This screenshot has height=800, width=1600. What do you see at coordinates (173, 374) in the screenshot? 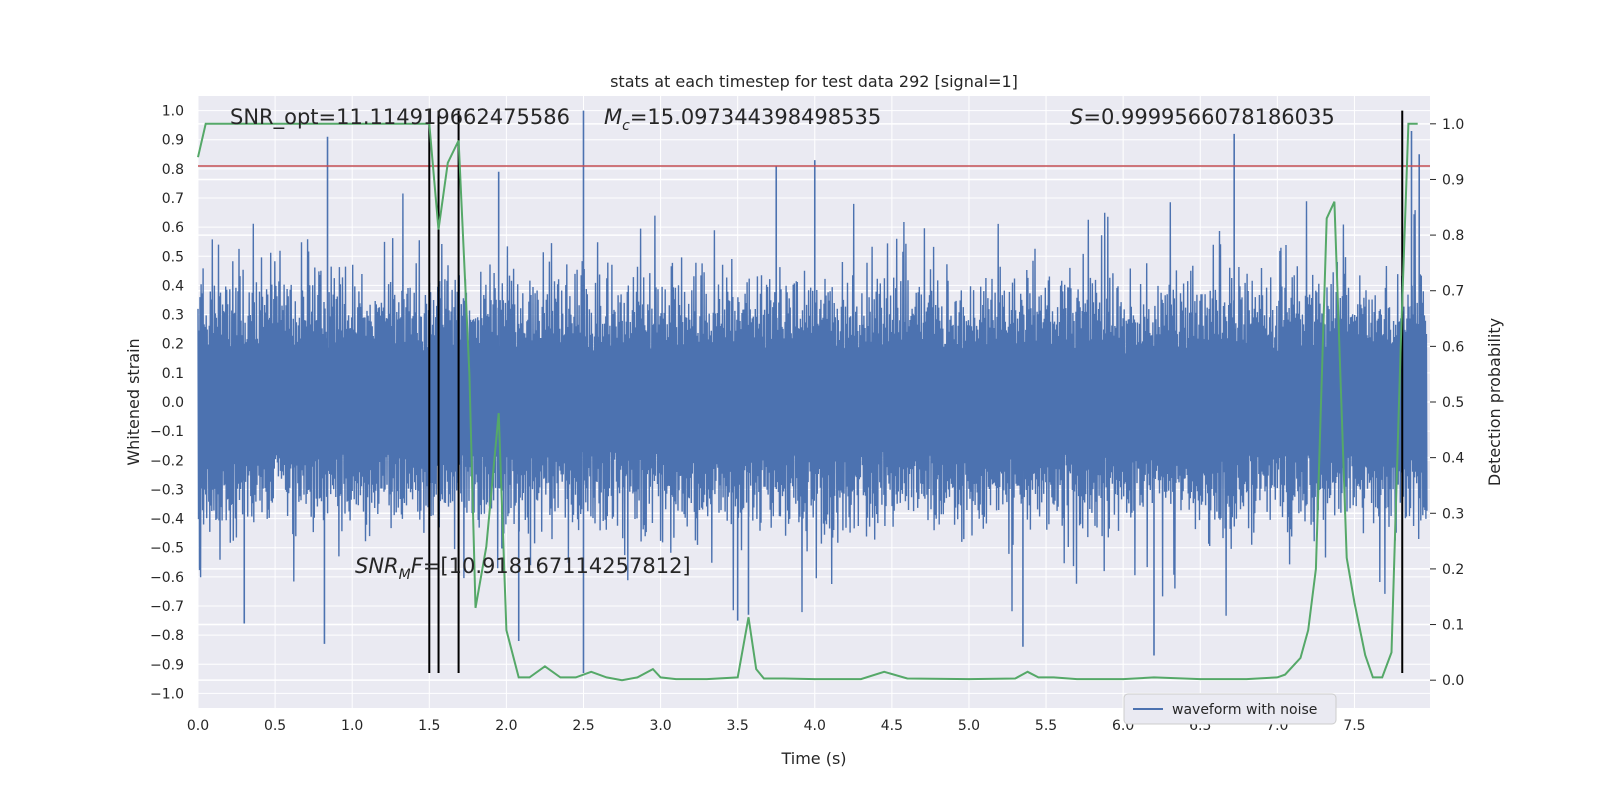
I see `y-tick-label: 0.1` at bounding box center [173, 374].